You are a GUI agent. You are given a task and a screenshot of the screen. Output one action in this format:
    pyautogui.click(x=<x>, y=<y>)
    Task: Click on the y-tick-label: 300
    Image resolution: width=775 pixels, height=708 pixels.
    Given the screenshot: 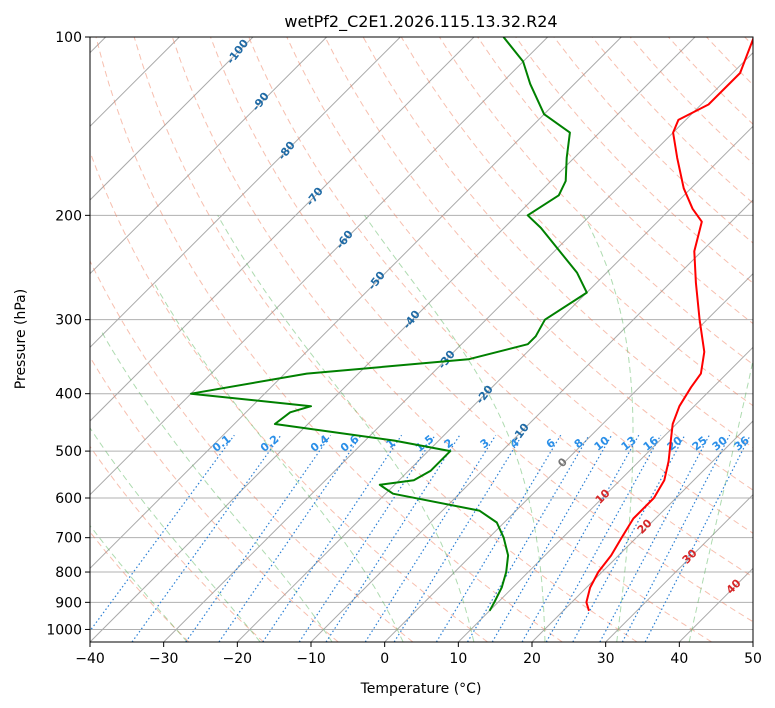 What is the action you would take?
    pyautogui.click(x=68, y=321)
    